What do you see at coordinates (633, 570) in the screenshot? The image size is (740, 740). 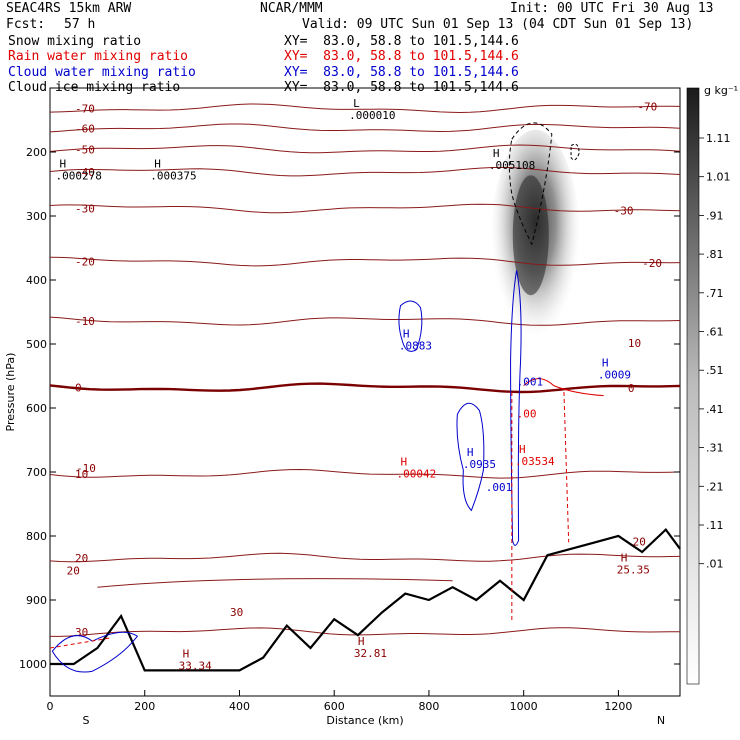 I see `extrema-value: 25.35` at bounding box center [633, 570].